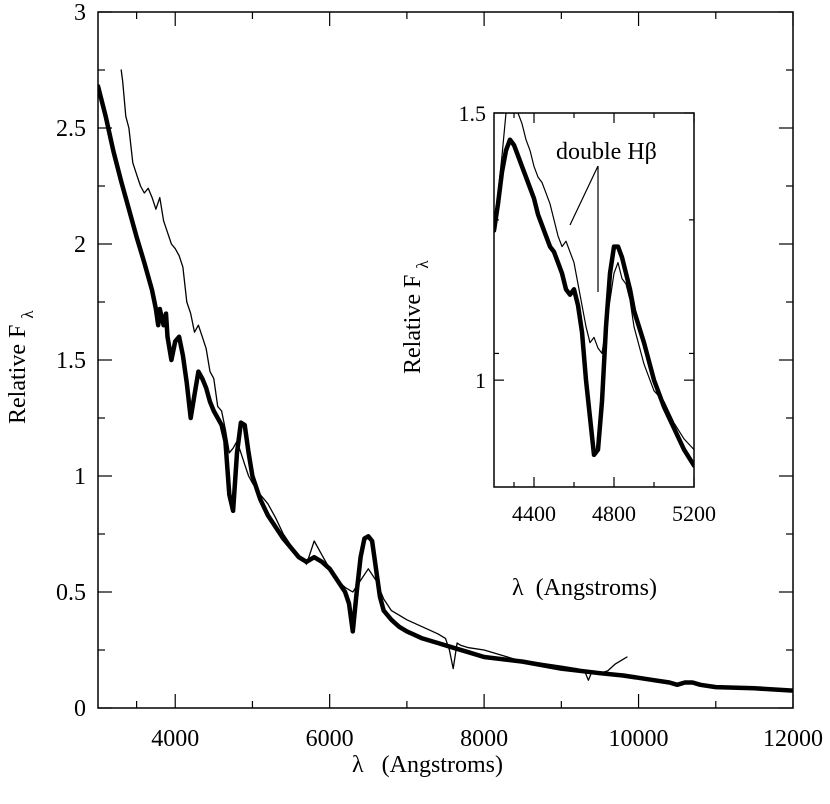  Describe the element at coordinates (442, 765) in the screenshot. I see `main-x-axis-unit: (Angstroms)` at that location.